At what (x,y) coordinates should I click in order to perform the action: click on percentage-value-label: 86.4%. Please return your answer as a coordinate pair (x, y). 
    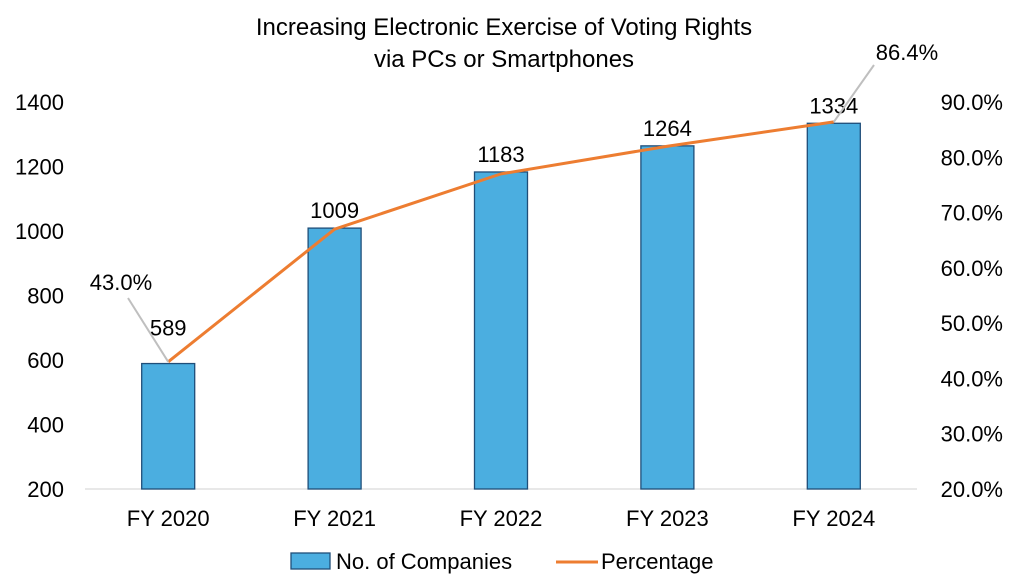
    Looking at the image, I should click on (907, 52).